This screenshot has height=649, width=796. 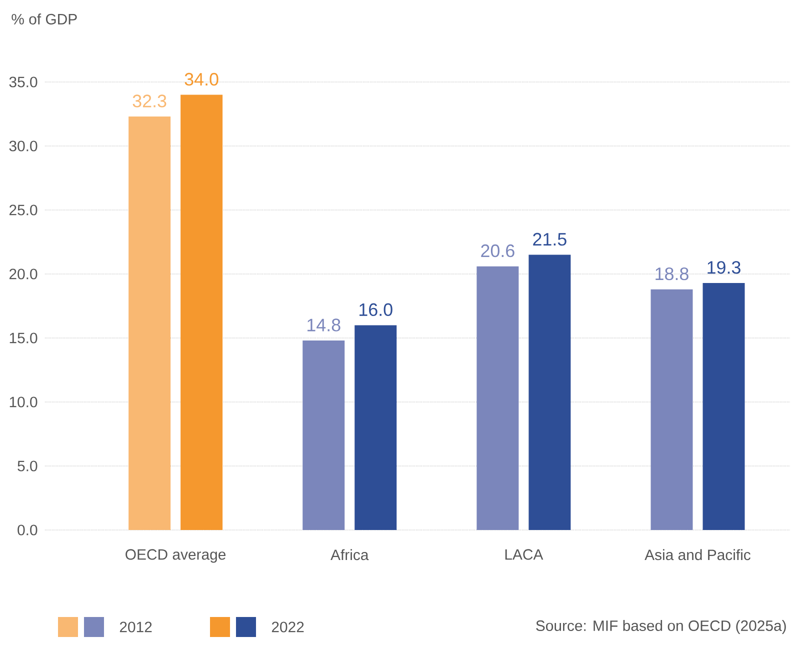 What do you see at coordinates (349, 554) in the screenshot?
I see `x-tick-label: Africa` at bounding box center [349, 554].